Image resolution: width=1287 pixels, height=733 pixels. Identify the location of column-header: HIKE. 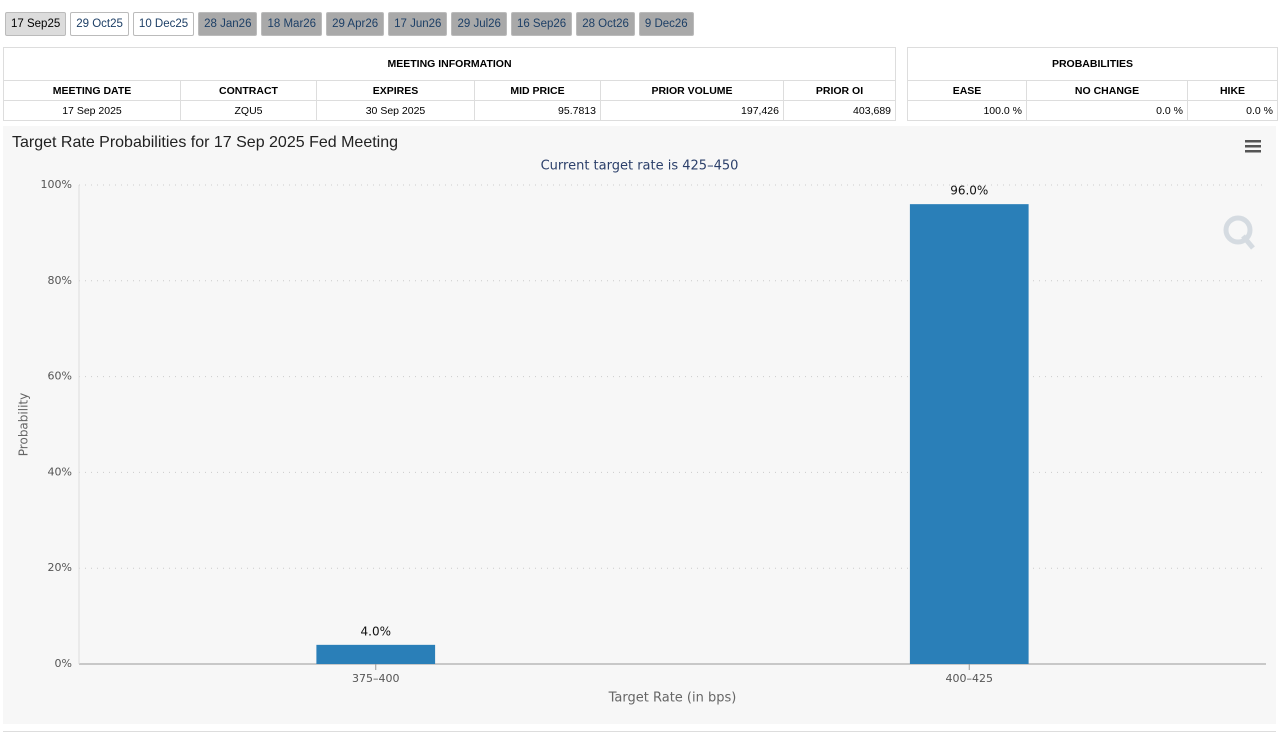
(1232, 90).